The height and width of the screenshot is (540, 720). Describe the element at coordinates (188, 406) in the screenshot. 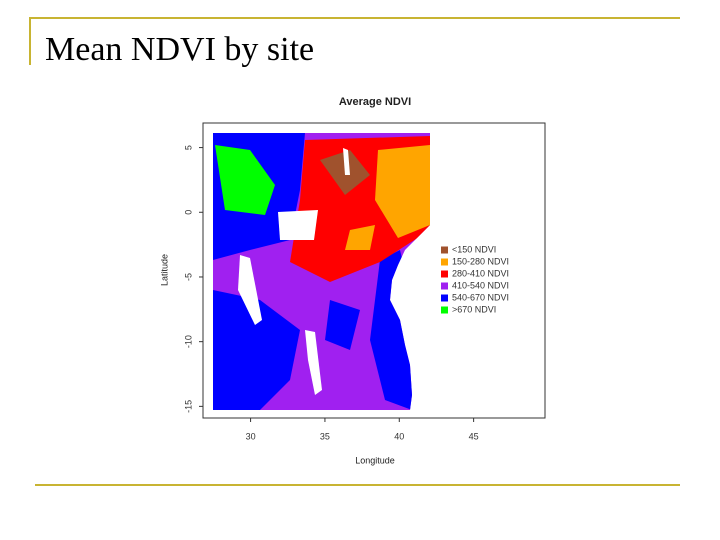

I see `y-tick-label: -15` at that location.